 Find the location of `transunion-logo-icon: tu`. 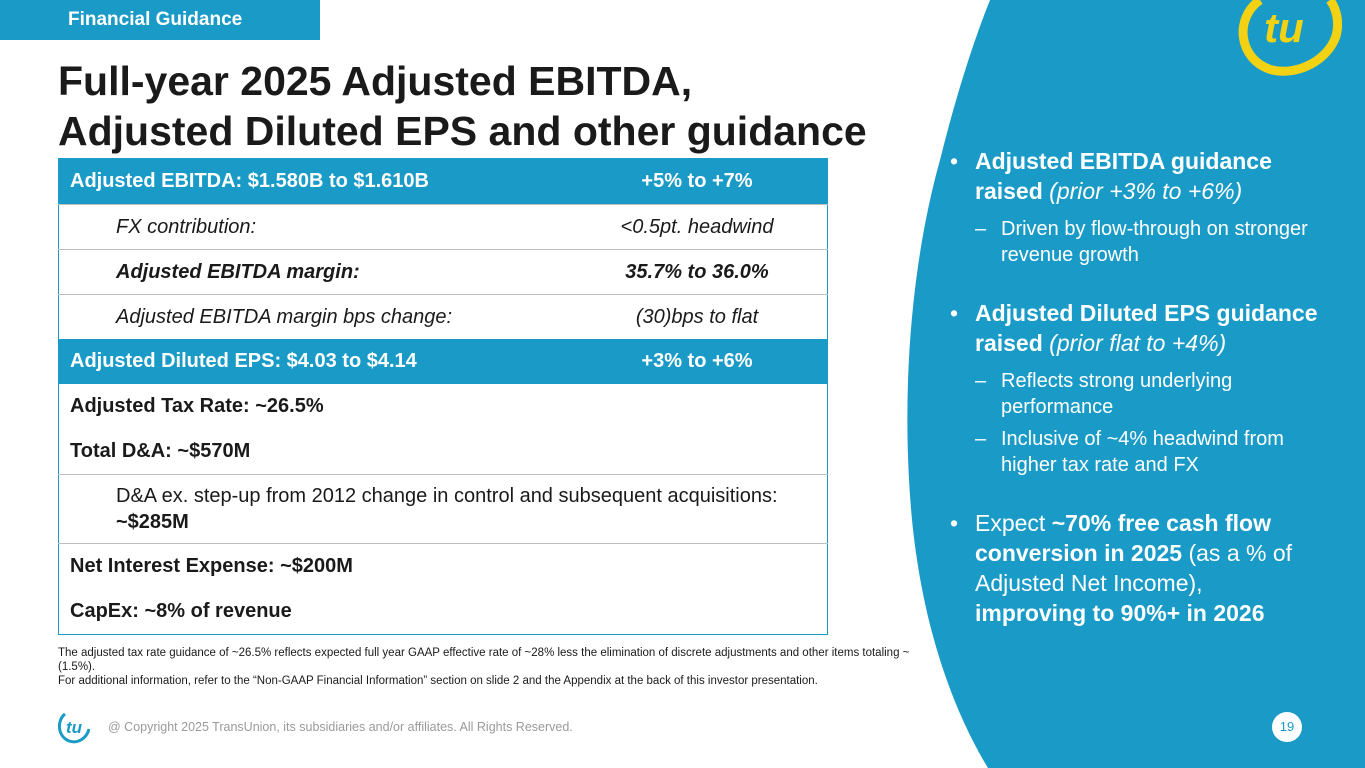

transunion-logo-icon: tu is located at coordinates (1290, 38).